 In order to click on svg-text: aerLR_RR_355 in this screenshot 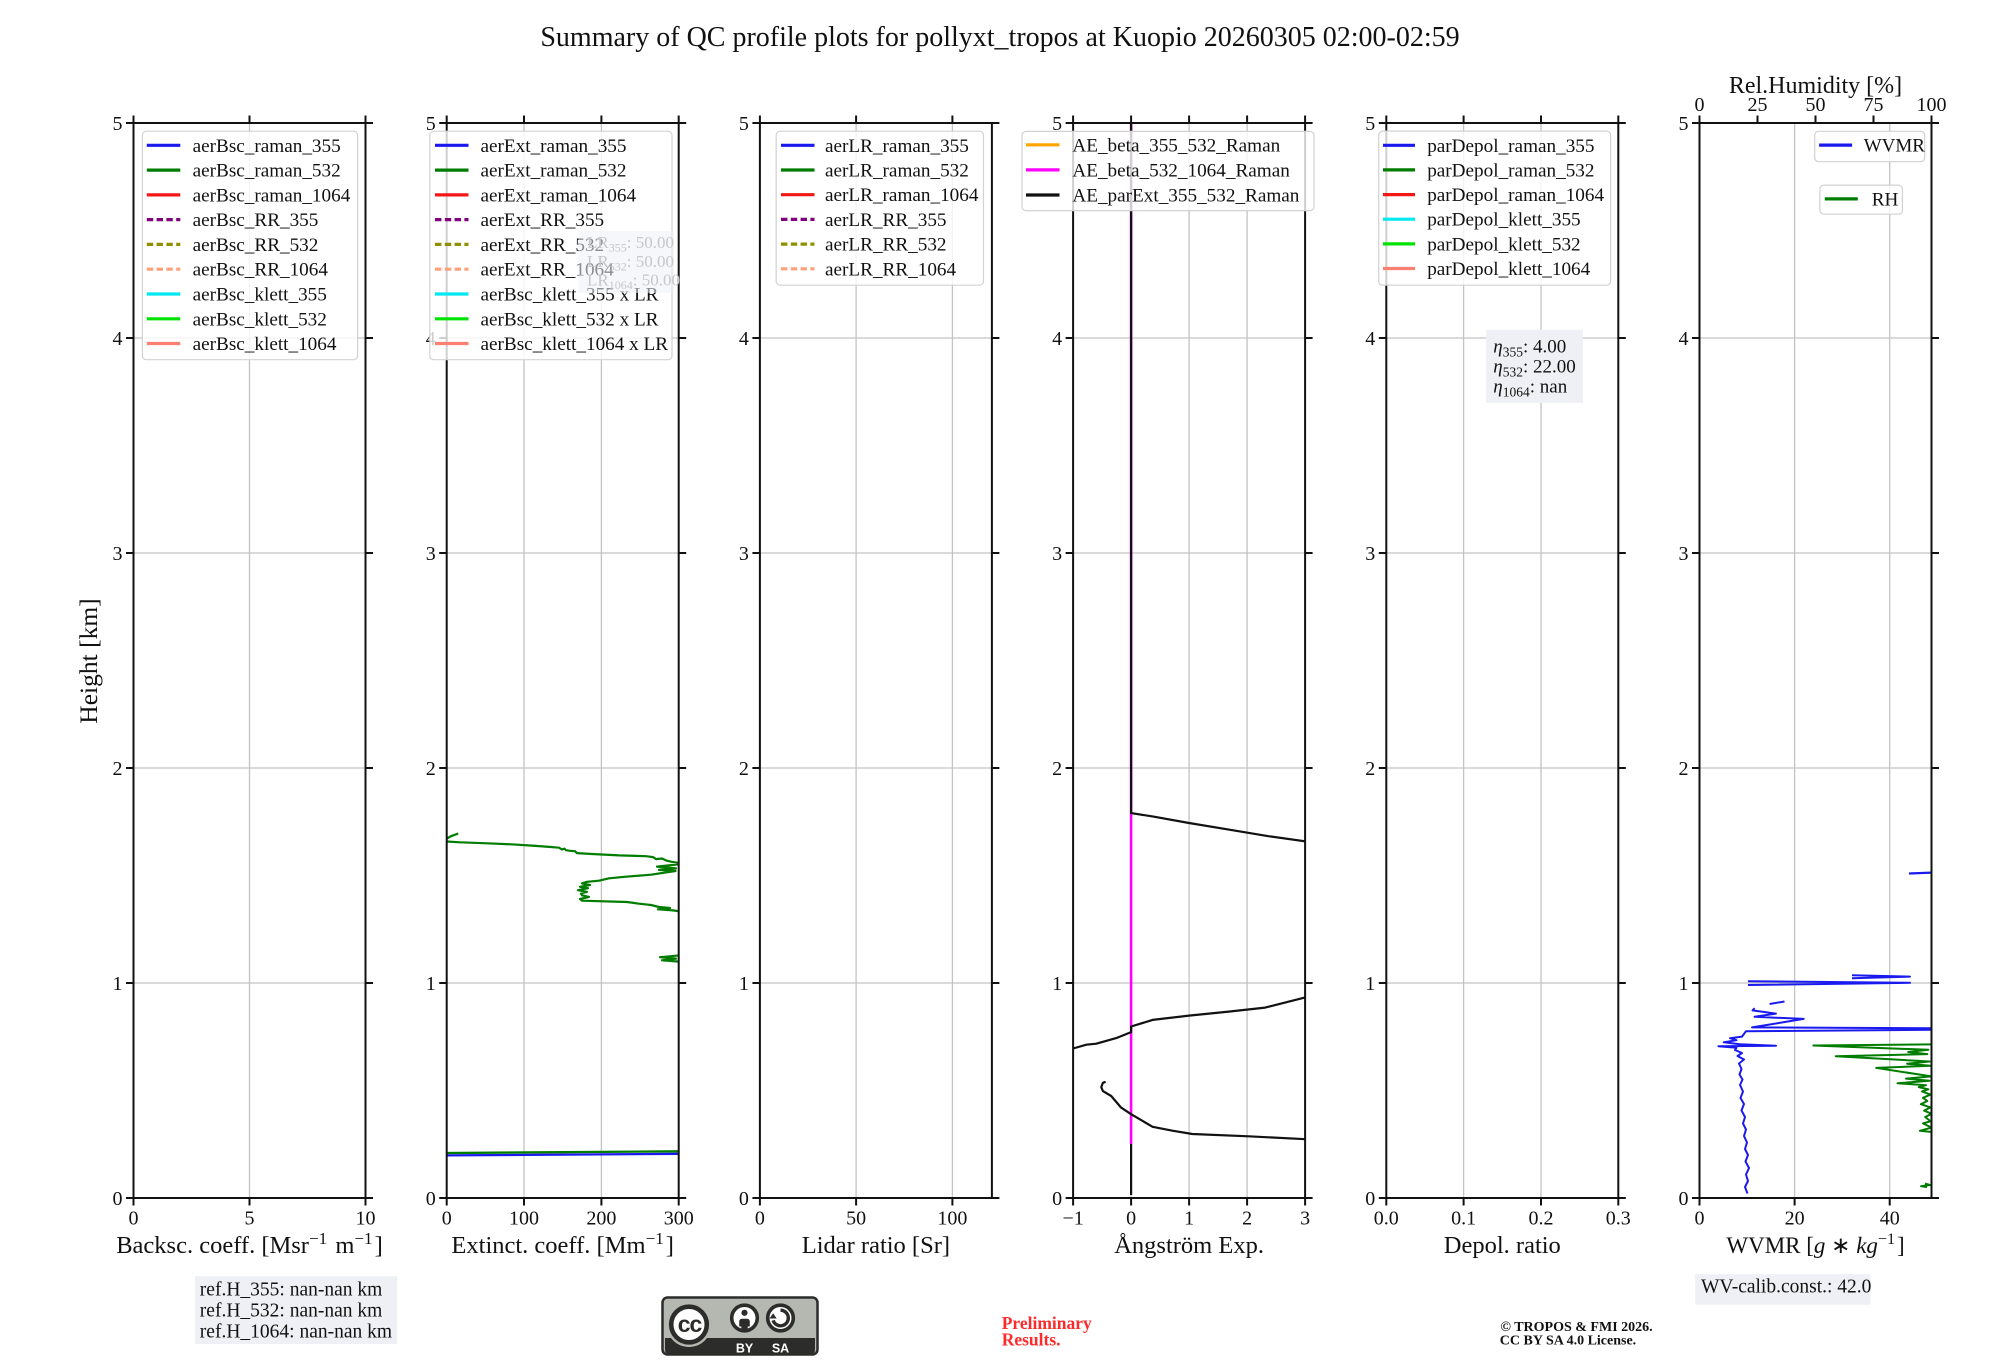, I will do `click(886, 220)`.